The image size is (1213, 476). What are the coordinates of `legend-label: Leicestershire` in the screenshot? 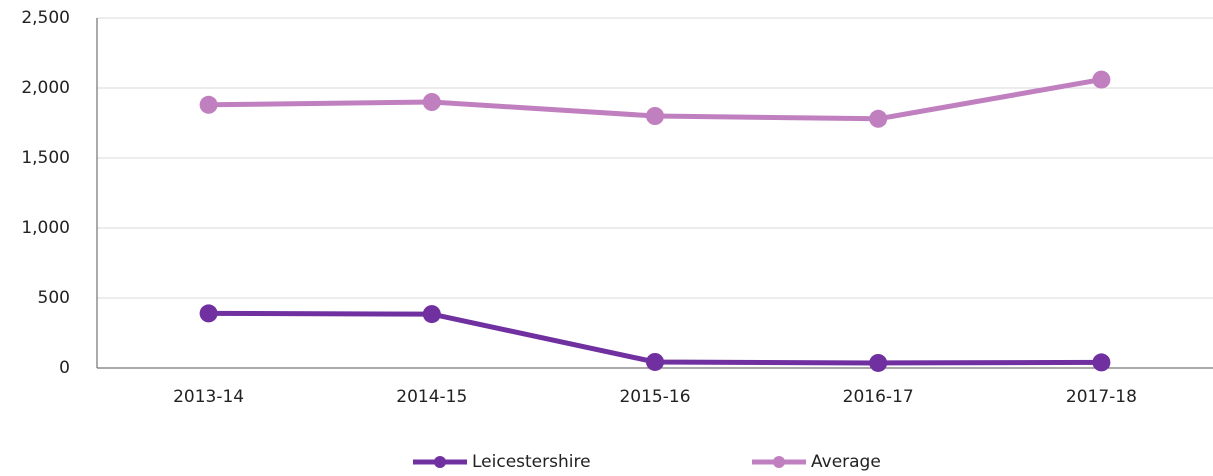 It's located at (531, 462).